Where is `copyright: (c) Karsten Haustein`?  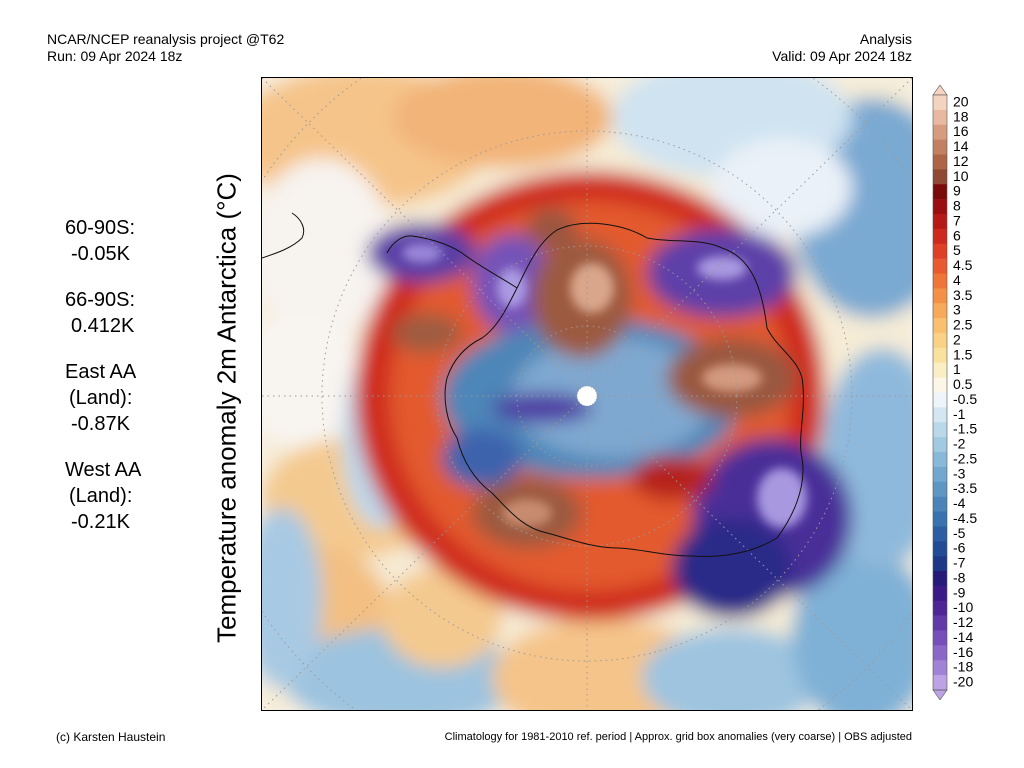
copyright: (c) Karsten Haustein is located at coordinates (111, 737).